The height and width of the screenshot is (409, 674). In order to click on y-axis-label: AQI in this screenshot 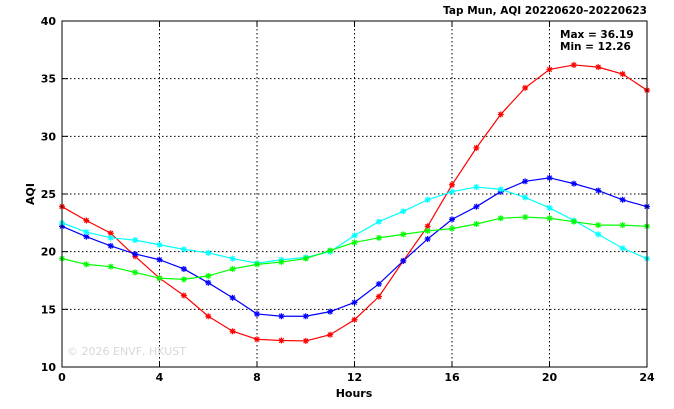, I will do `click(30, 194)`.